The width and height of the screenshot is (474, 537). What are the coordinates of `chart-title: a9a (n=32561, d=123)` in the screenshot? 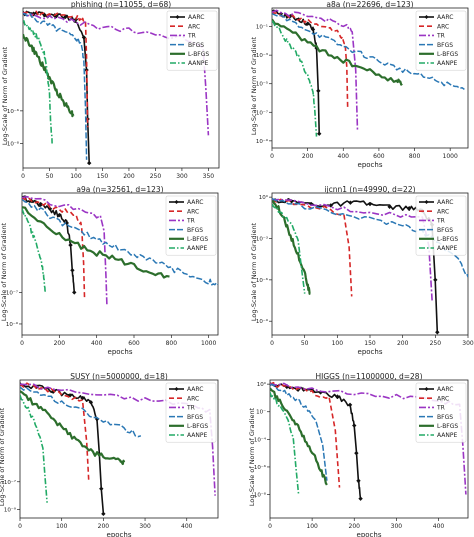 It's located at (119, 189).